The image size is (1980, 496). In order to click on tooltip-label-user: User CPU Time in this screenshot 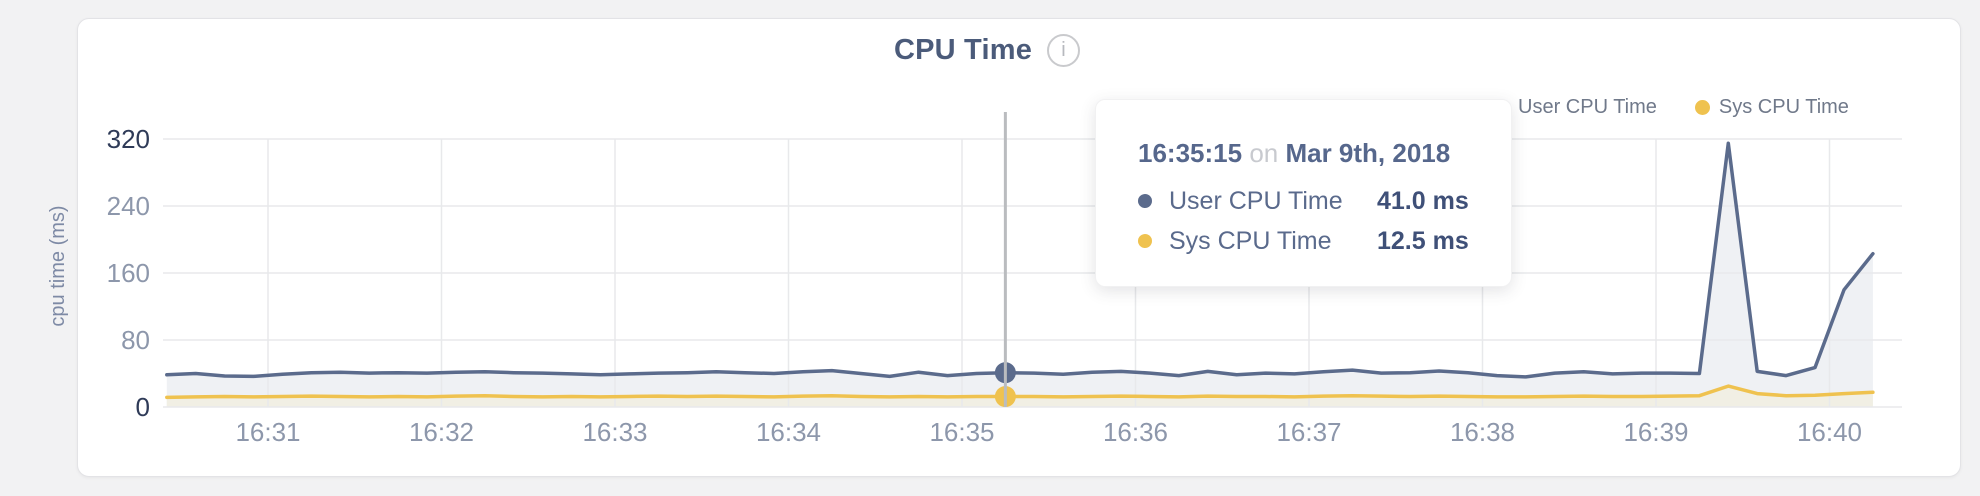, I will do `click(1256, 200)`.